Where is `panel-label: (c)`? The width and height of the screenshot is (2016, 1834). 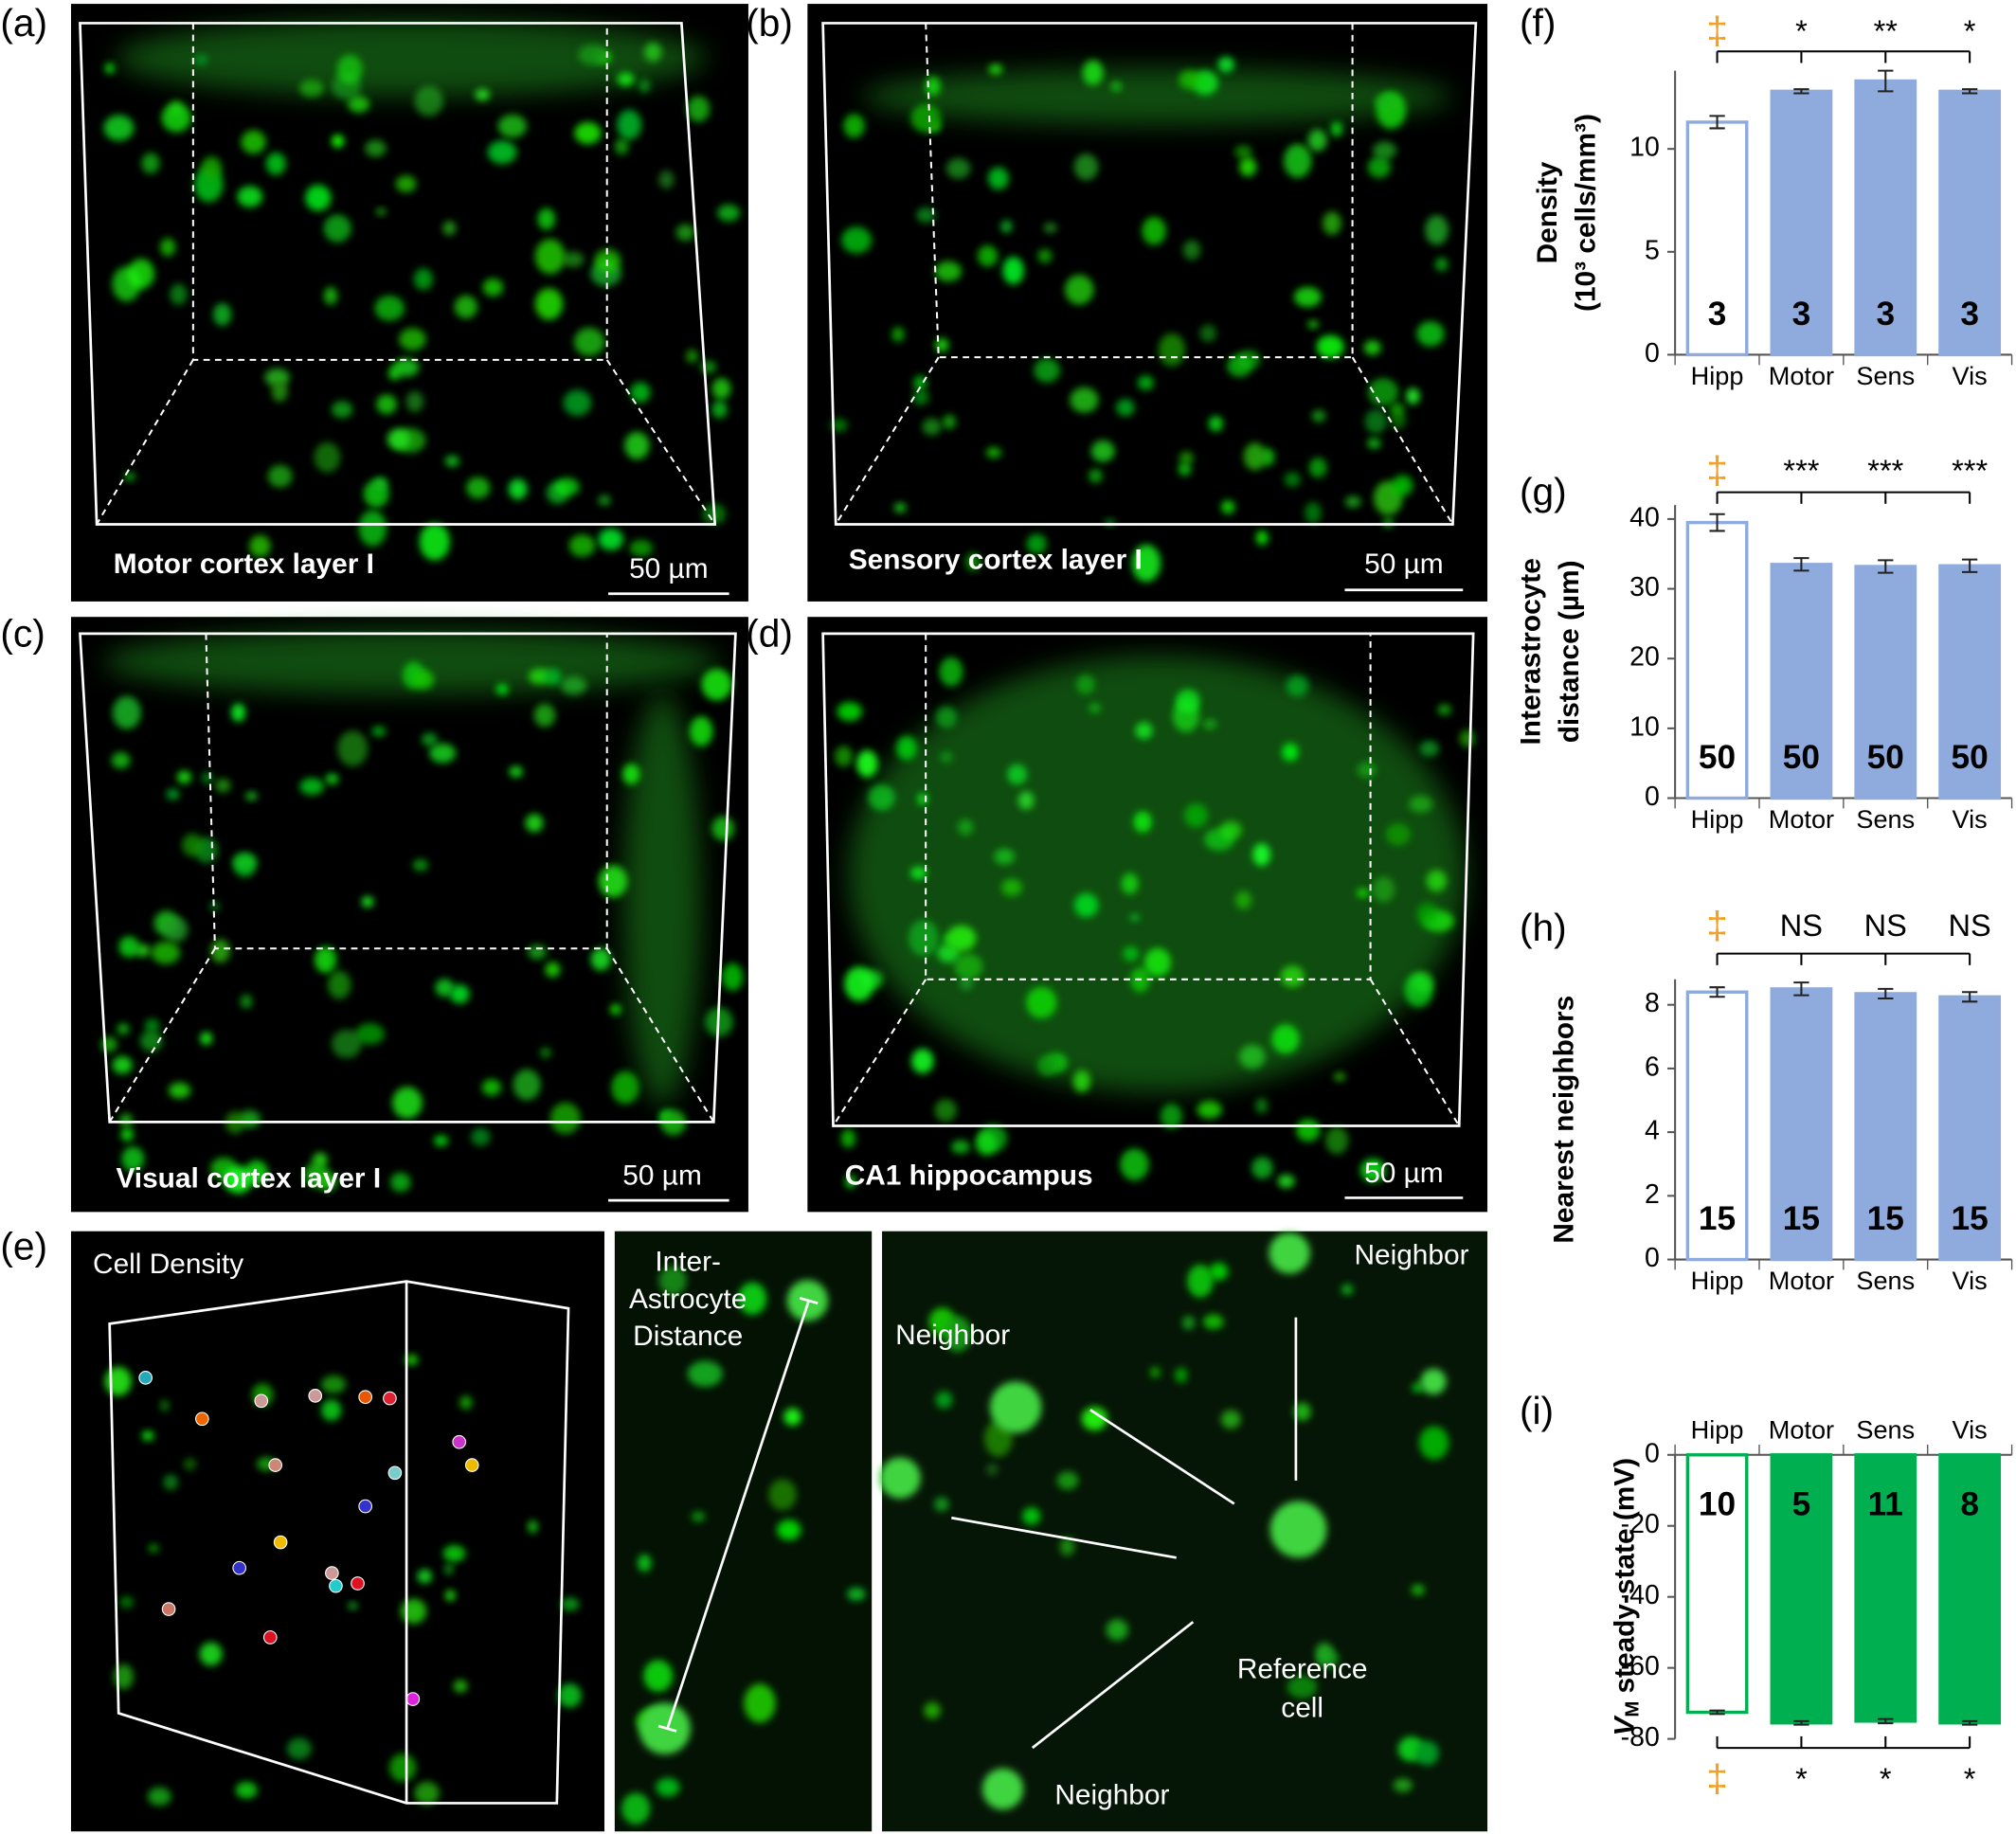
panel-label: (c) is located at coordinates (22, 633).